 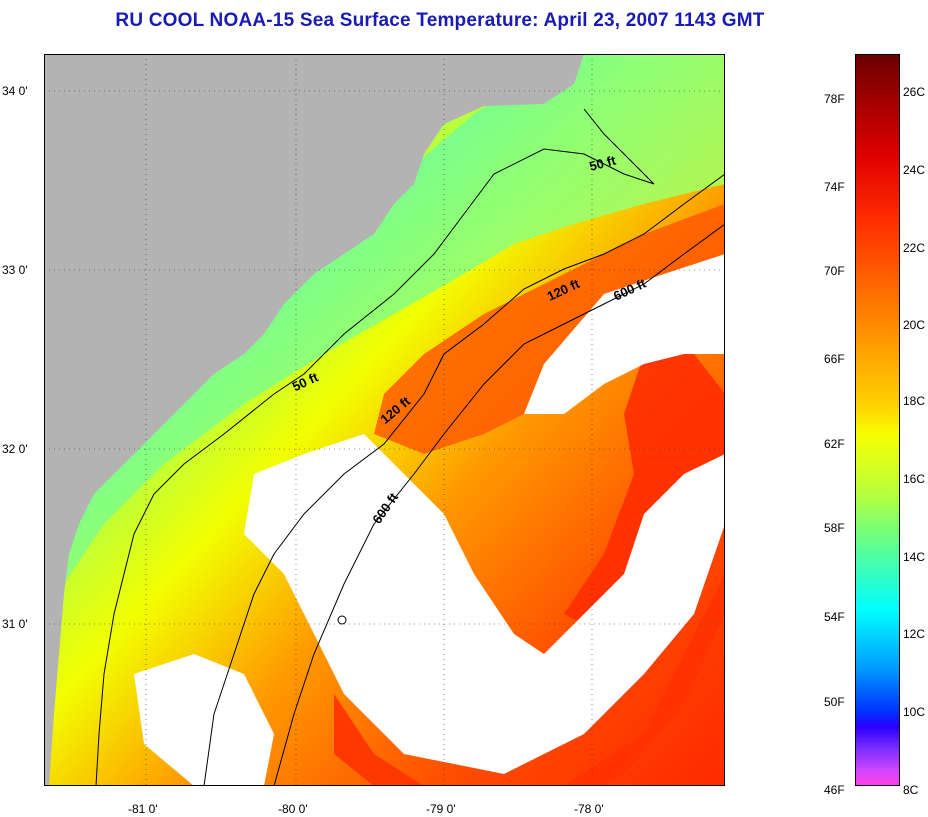 What do you see at coordinates (834, 617) in the screenshot?
I see `colorbar-f-label: 54F` at bounding box center [834, 617].